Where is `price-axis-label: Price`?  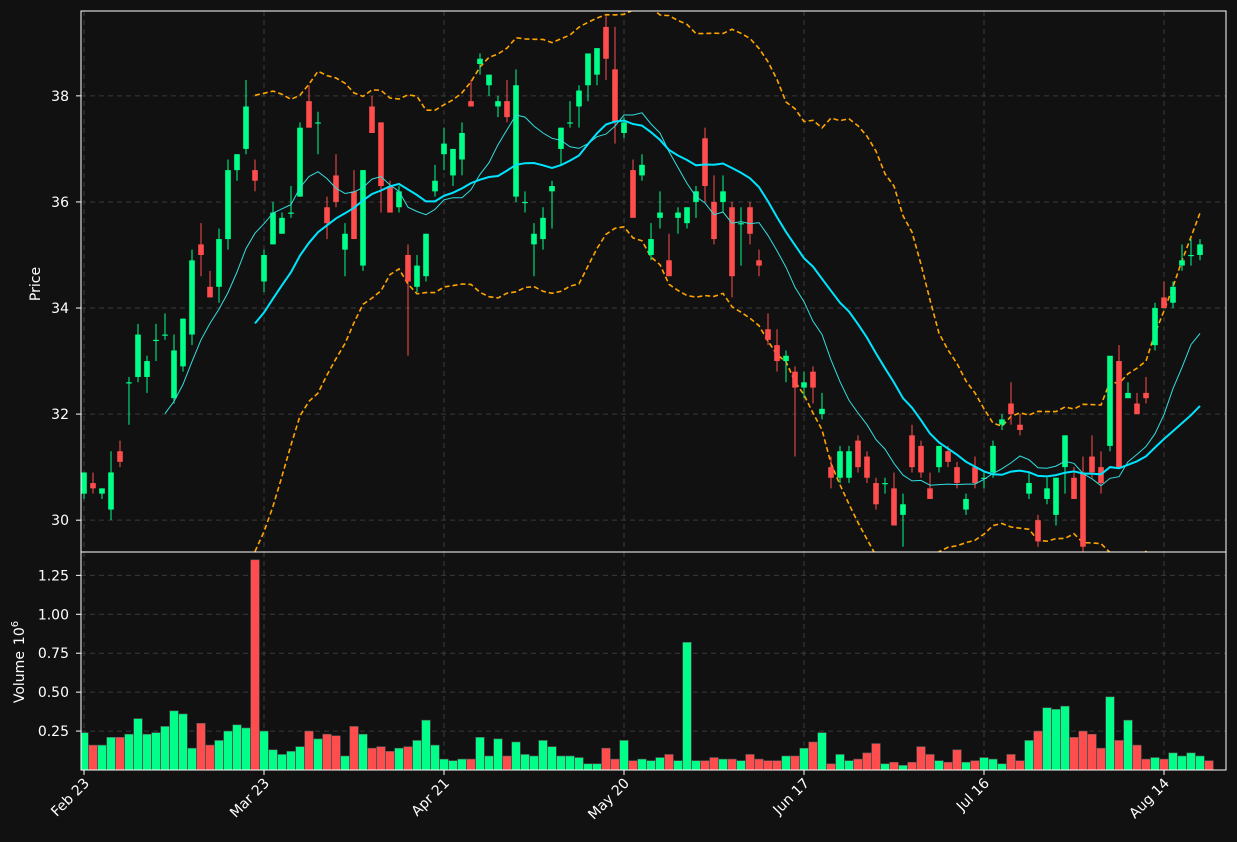
price-axis-label: Price is located at coordinates (36, 284).